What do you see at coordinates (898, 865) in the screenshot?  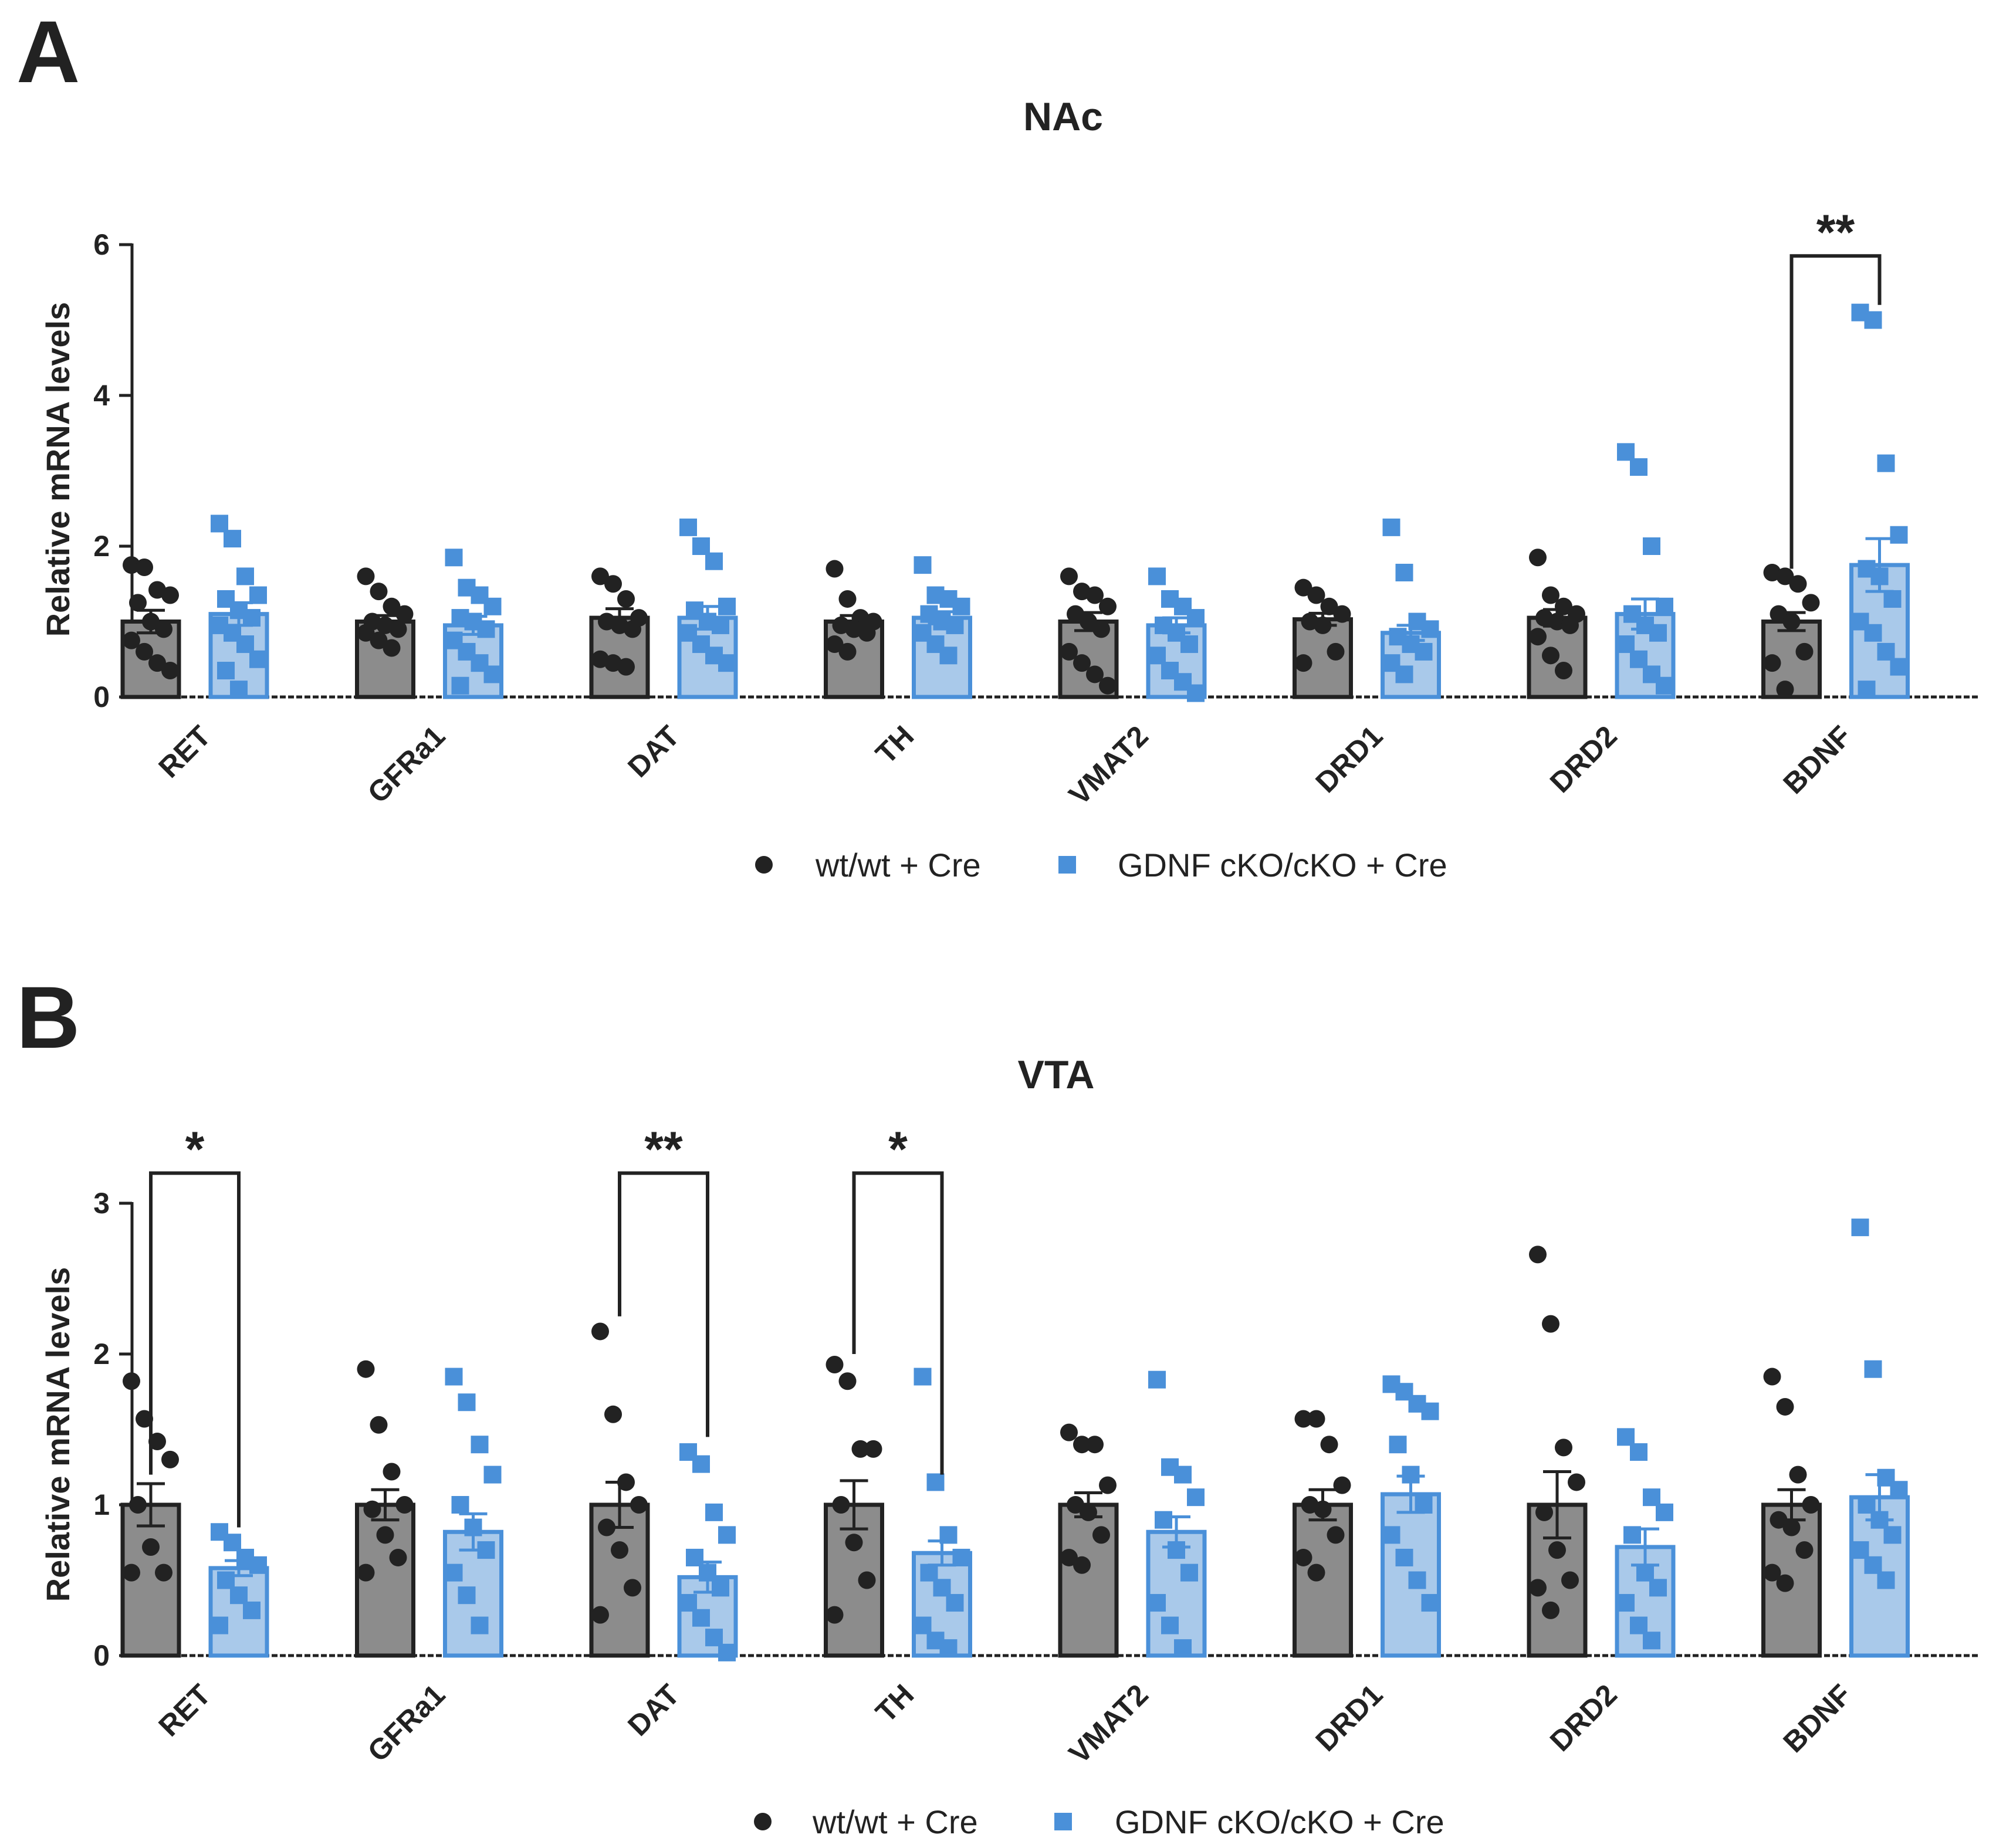 I see `legend-wt-label: wt/wt + Cre` at bounding box center [898, 865].